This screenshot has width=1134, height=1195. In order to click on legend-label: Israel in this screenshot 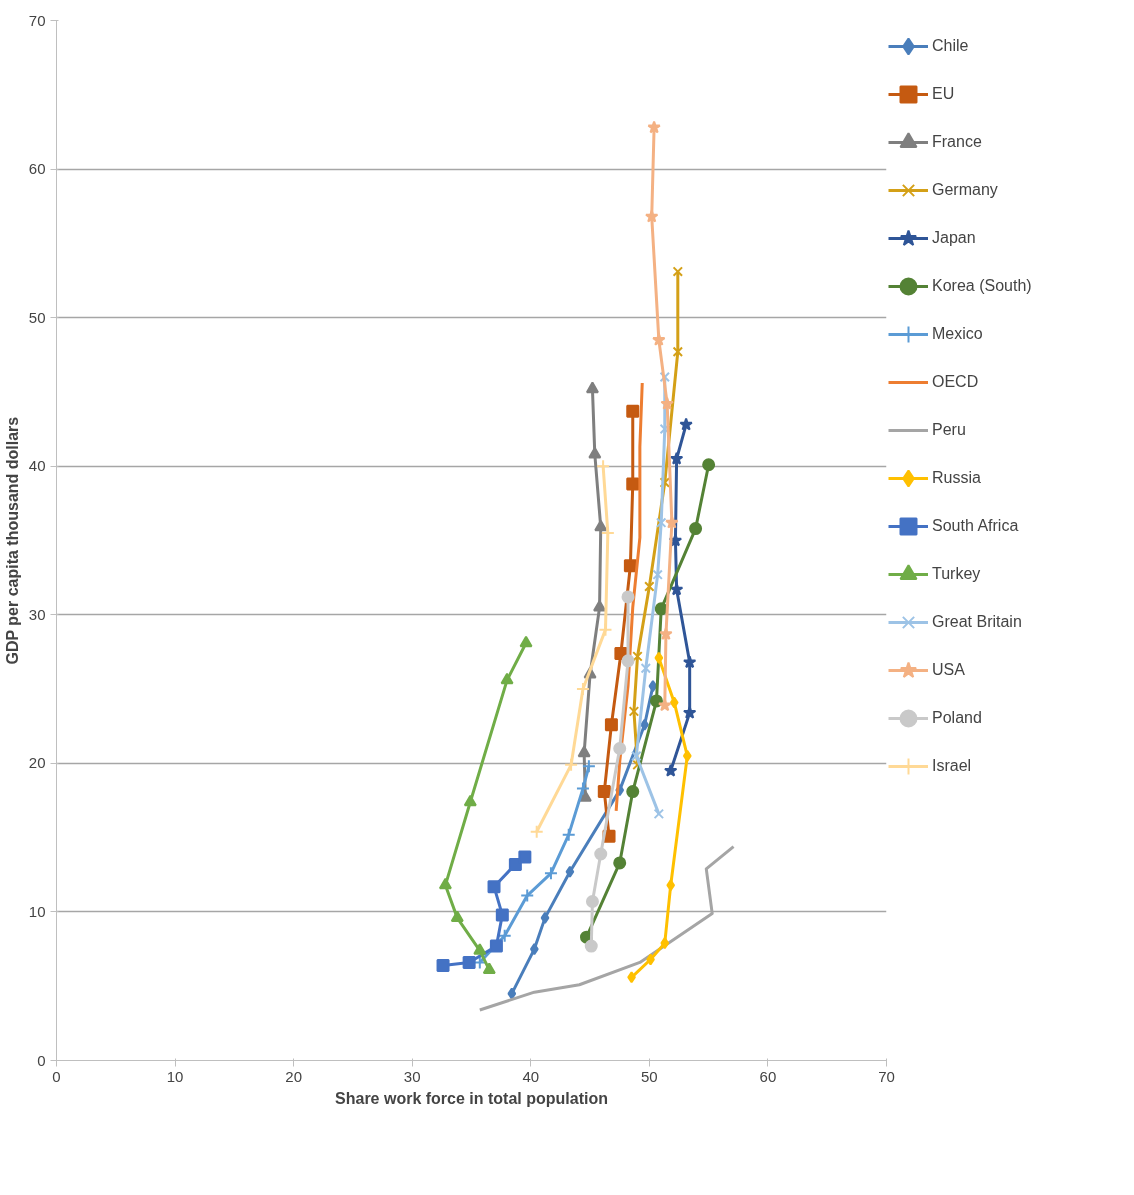, I will do `click(952, 766)`.